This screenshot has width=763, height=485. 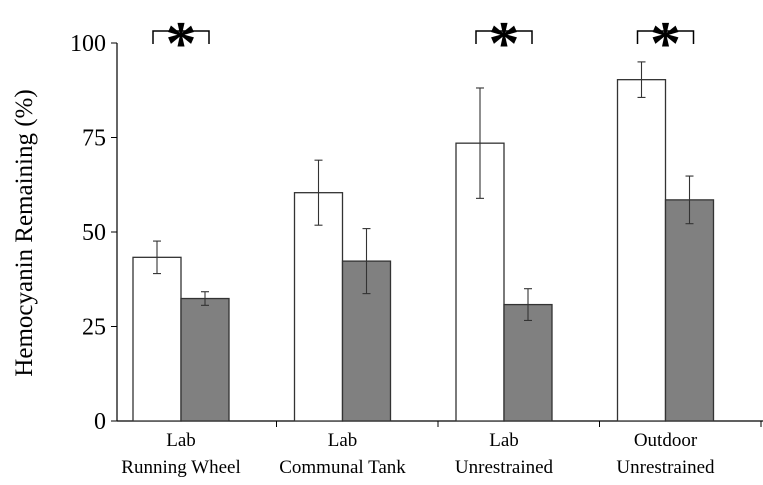 I want to click on y-tick-label: 100, so click(x=88, y=44).